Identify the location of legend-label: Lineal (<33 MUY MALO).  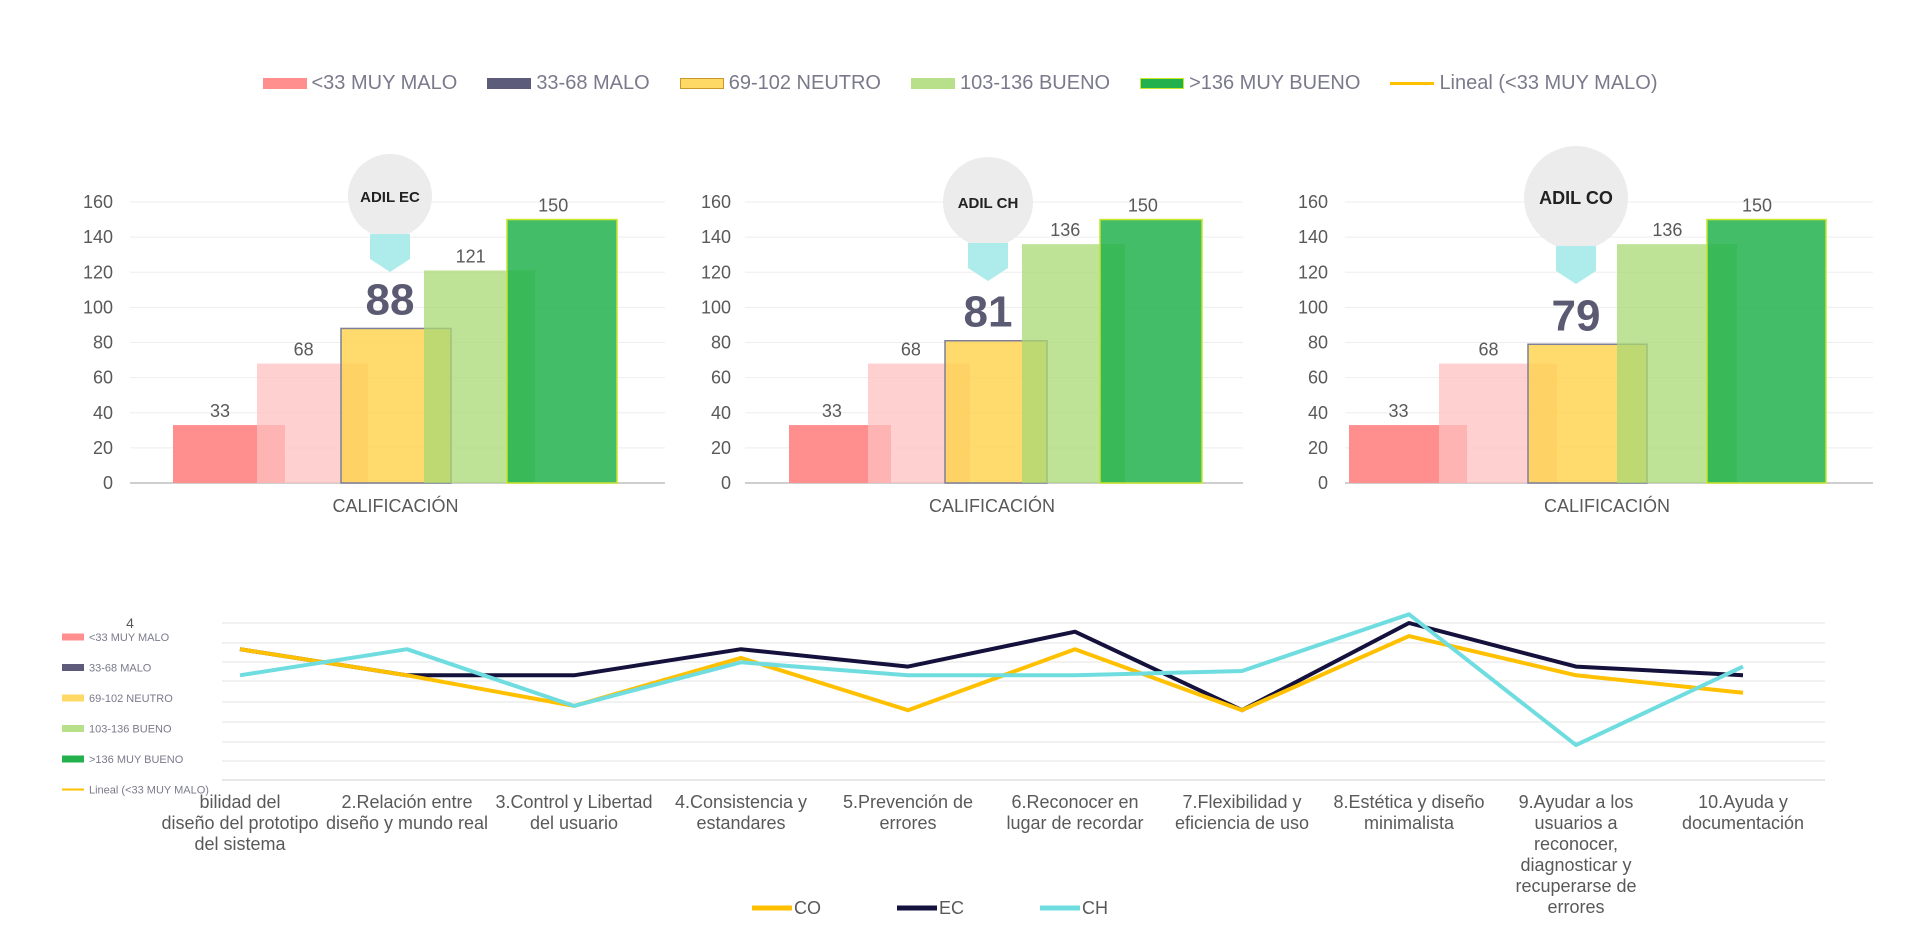
(1548, 82).